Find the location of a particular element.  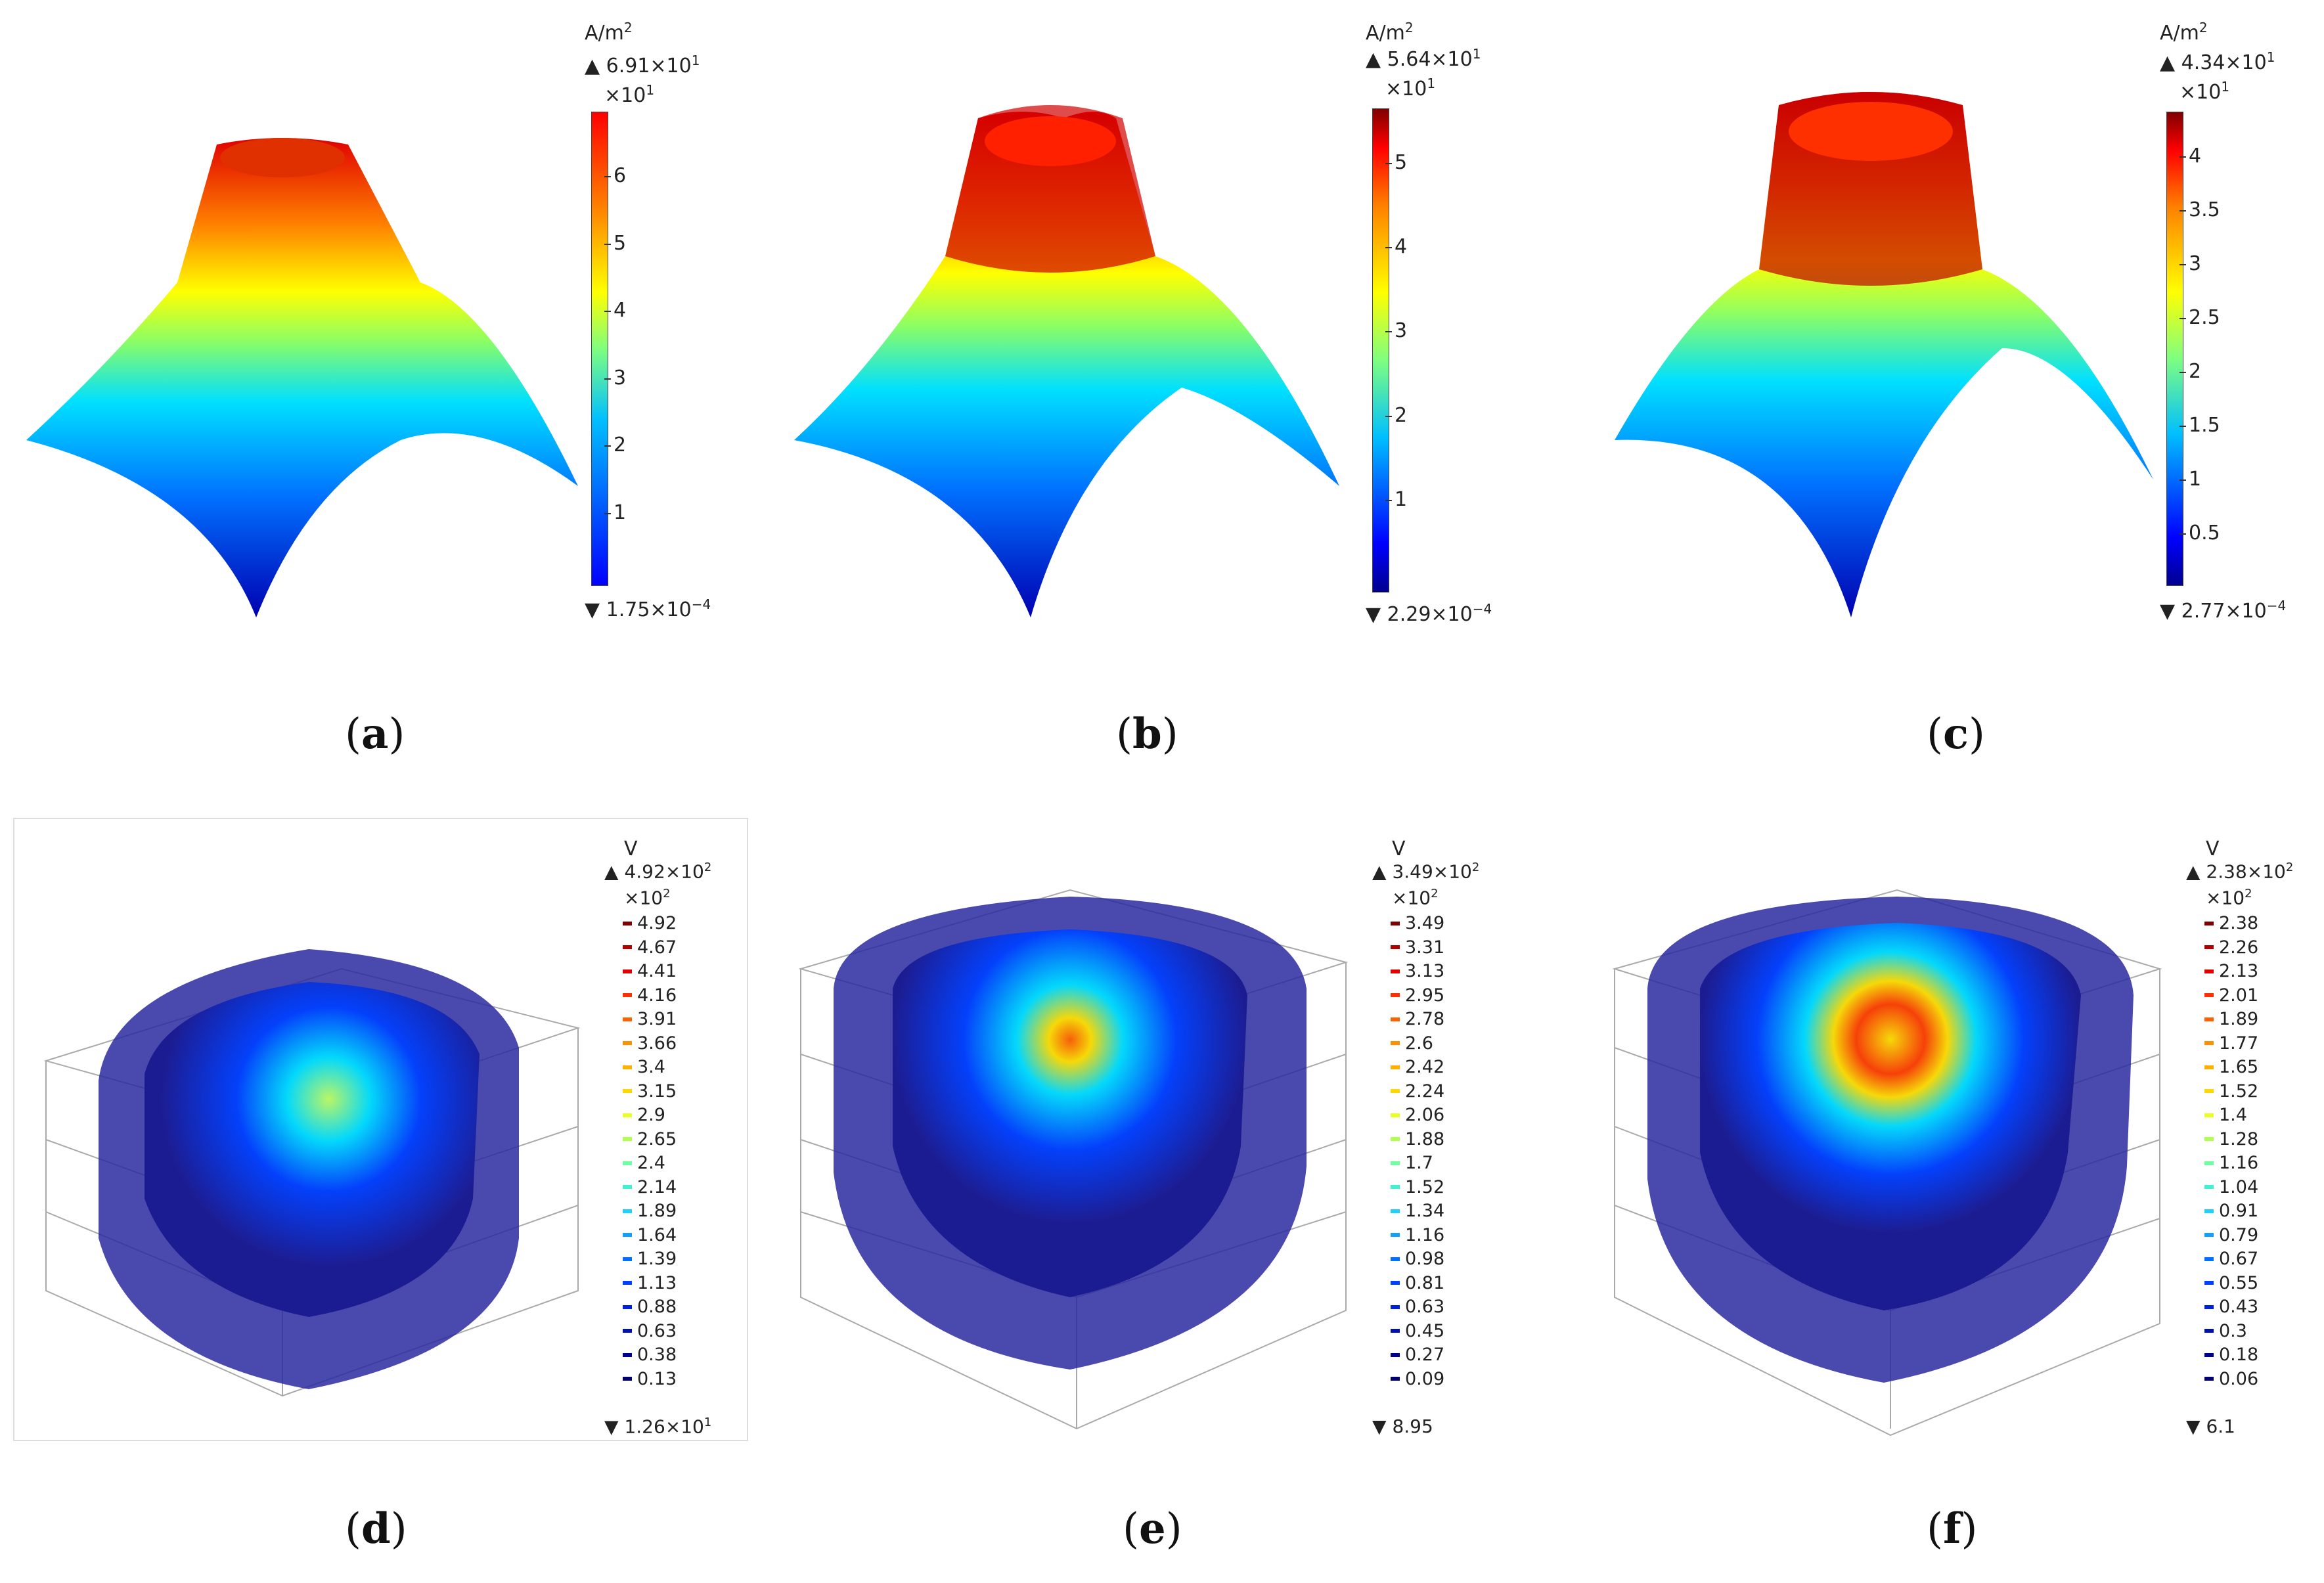

unit-label: V is located at coordinates (1399, 848).